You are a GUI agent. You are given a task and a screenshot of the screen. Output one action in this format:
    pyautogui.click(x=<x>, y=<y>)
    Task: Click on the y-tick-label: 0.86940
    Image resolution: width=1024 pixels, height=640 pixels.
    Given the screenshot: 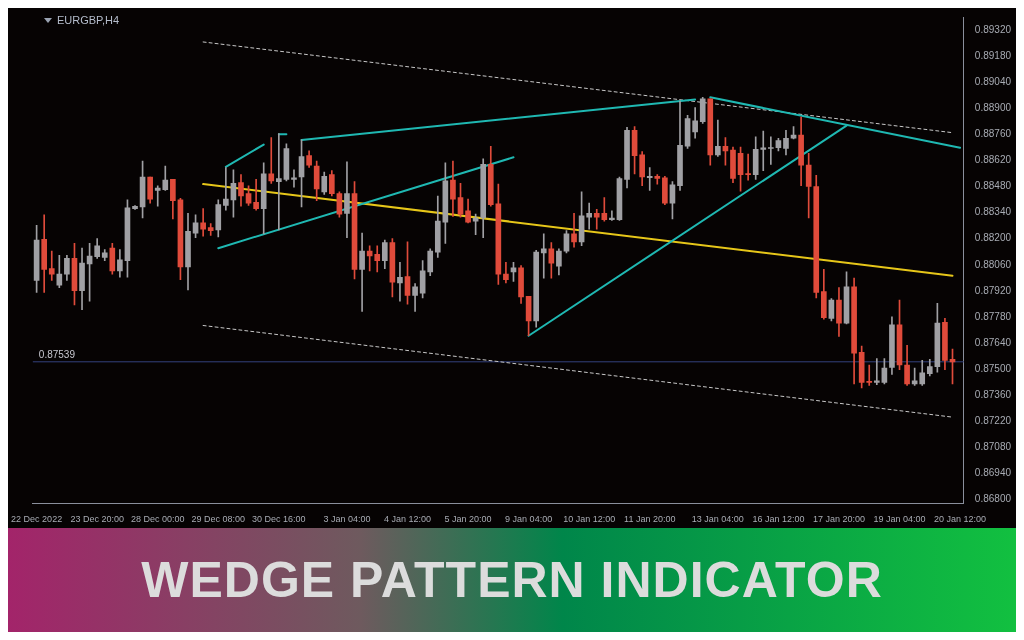 What is the action you would take?
    pyautogui.click(x=993, y=473)
    